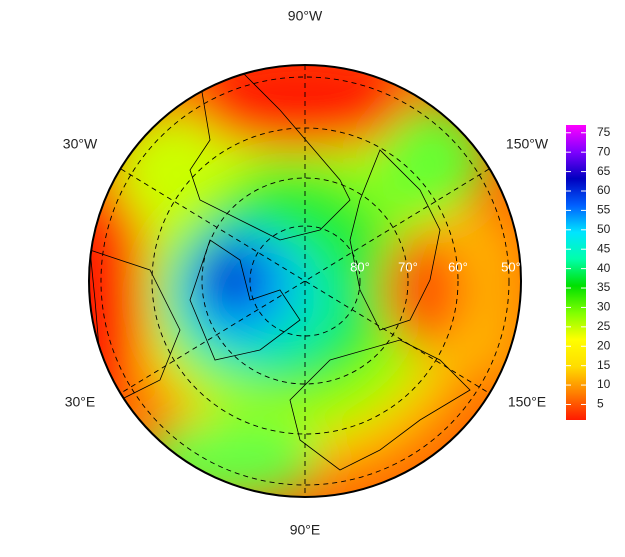 Image resolution: width=625 pixels, height=557 pixels. I want to click on colorbar-tick-label: 75, so click(604, 132).